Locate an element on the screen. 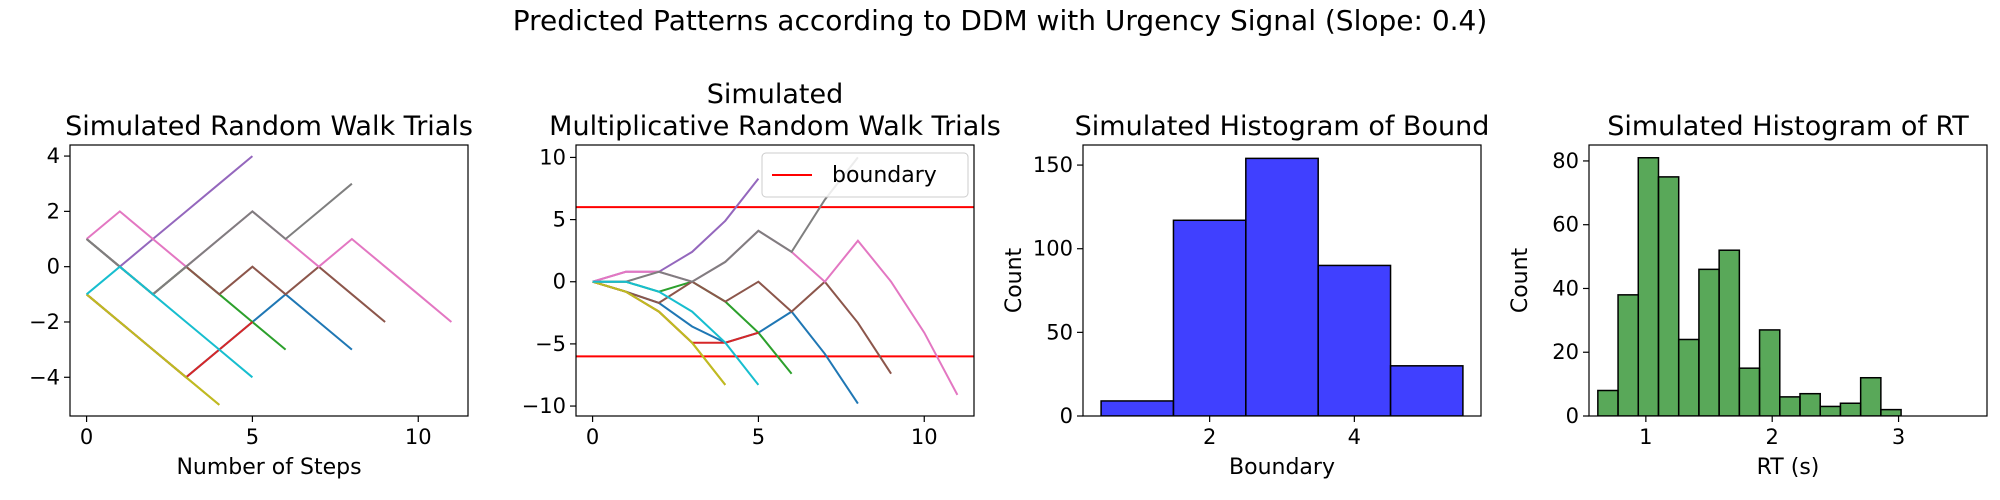 This screenshot has width=2000, height=500. chart-title: Simulated Random Walk Trials is located at coordinates (269, 126).